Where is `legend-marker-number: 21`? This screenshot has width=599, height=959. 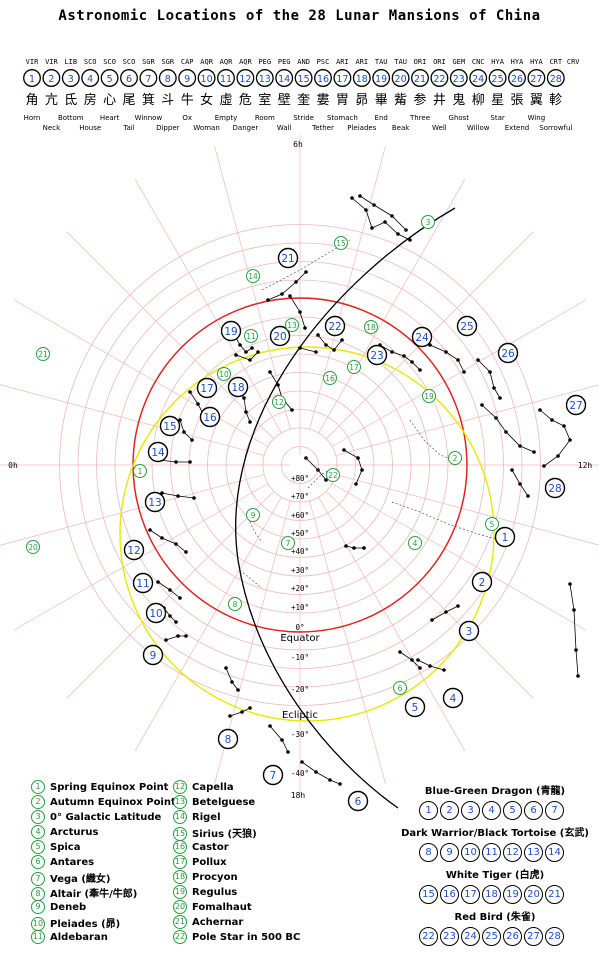 legend-marker-number: 21 is located at coordinates (180, 922).